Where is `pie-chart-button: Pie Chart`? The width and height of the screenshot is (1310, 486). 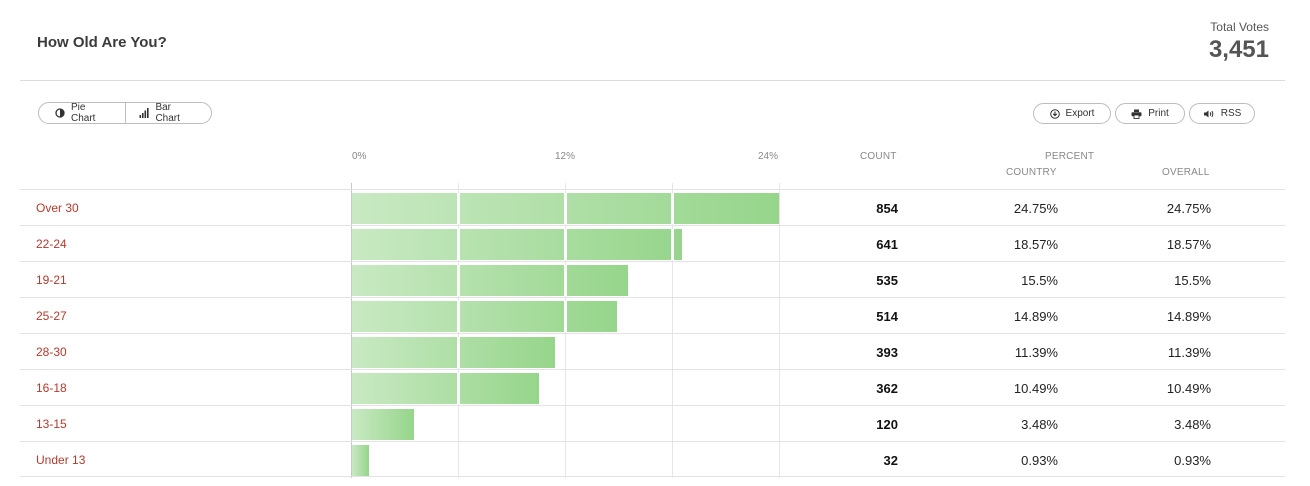
pie-chart-button: Pie Chart is located at coordinates (82, 113).